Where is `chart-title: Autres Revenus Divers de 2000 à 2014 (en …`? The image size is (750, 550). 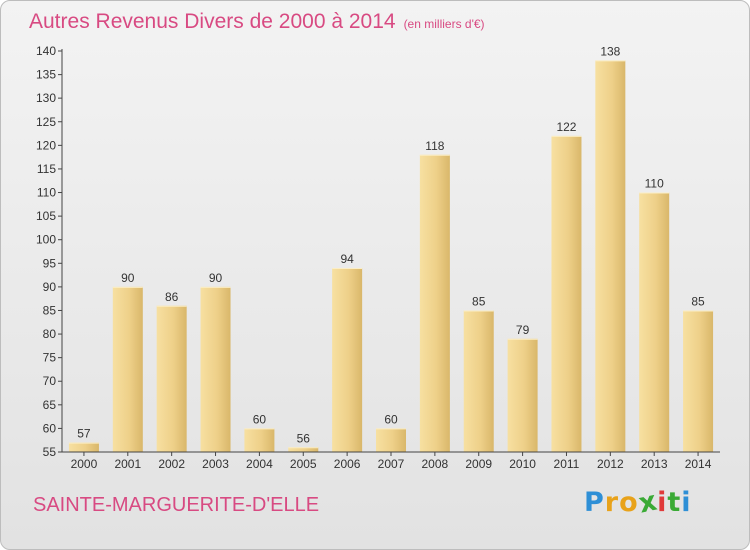
chart-title: Autres Revenus Divers de 2000 à 2014 (en … is located at coordinates (257, 22).